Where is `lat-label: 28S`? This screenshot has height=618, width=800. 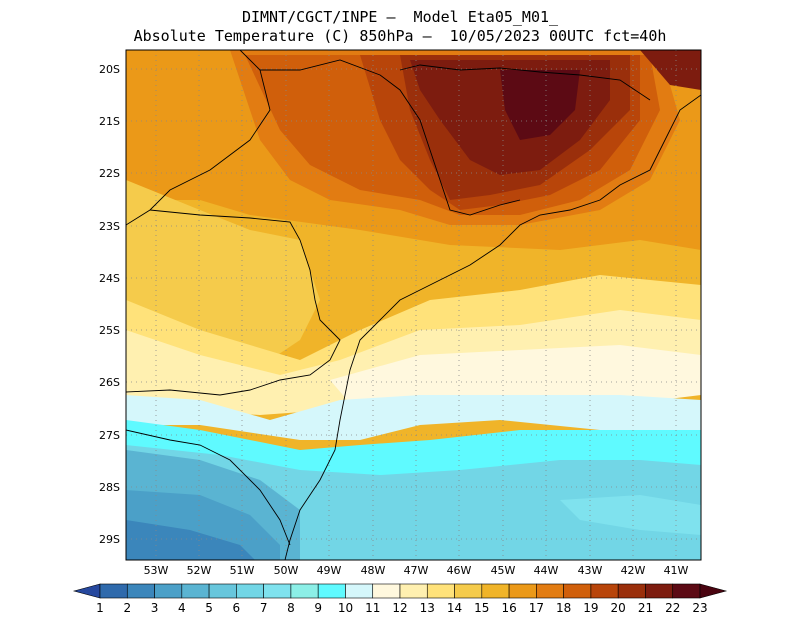 lat-label: 28S is located at coordinates (109, 487).